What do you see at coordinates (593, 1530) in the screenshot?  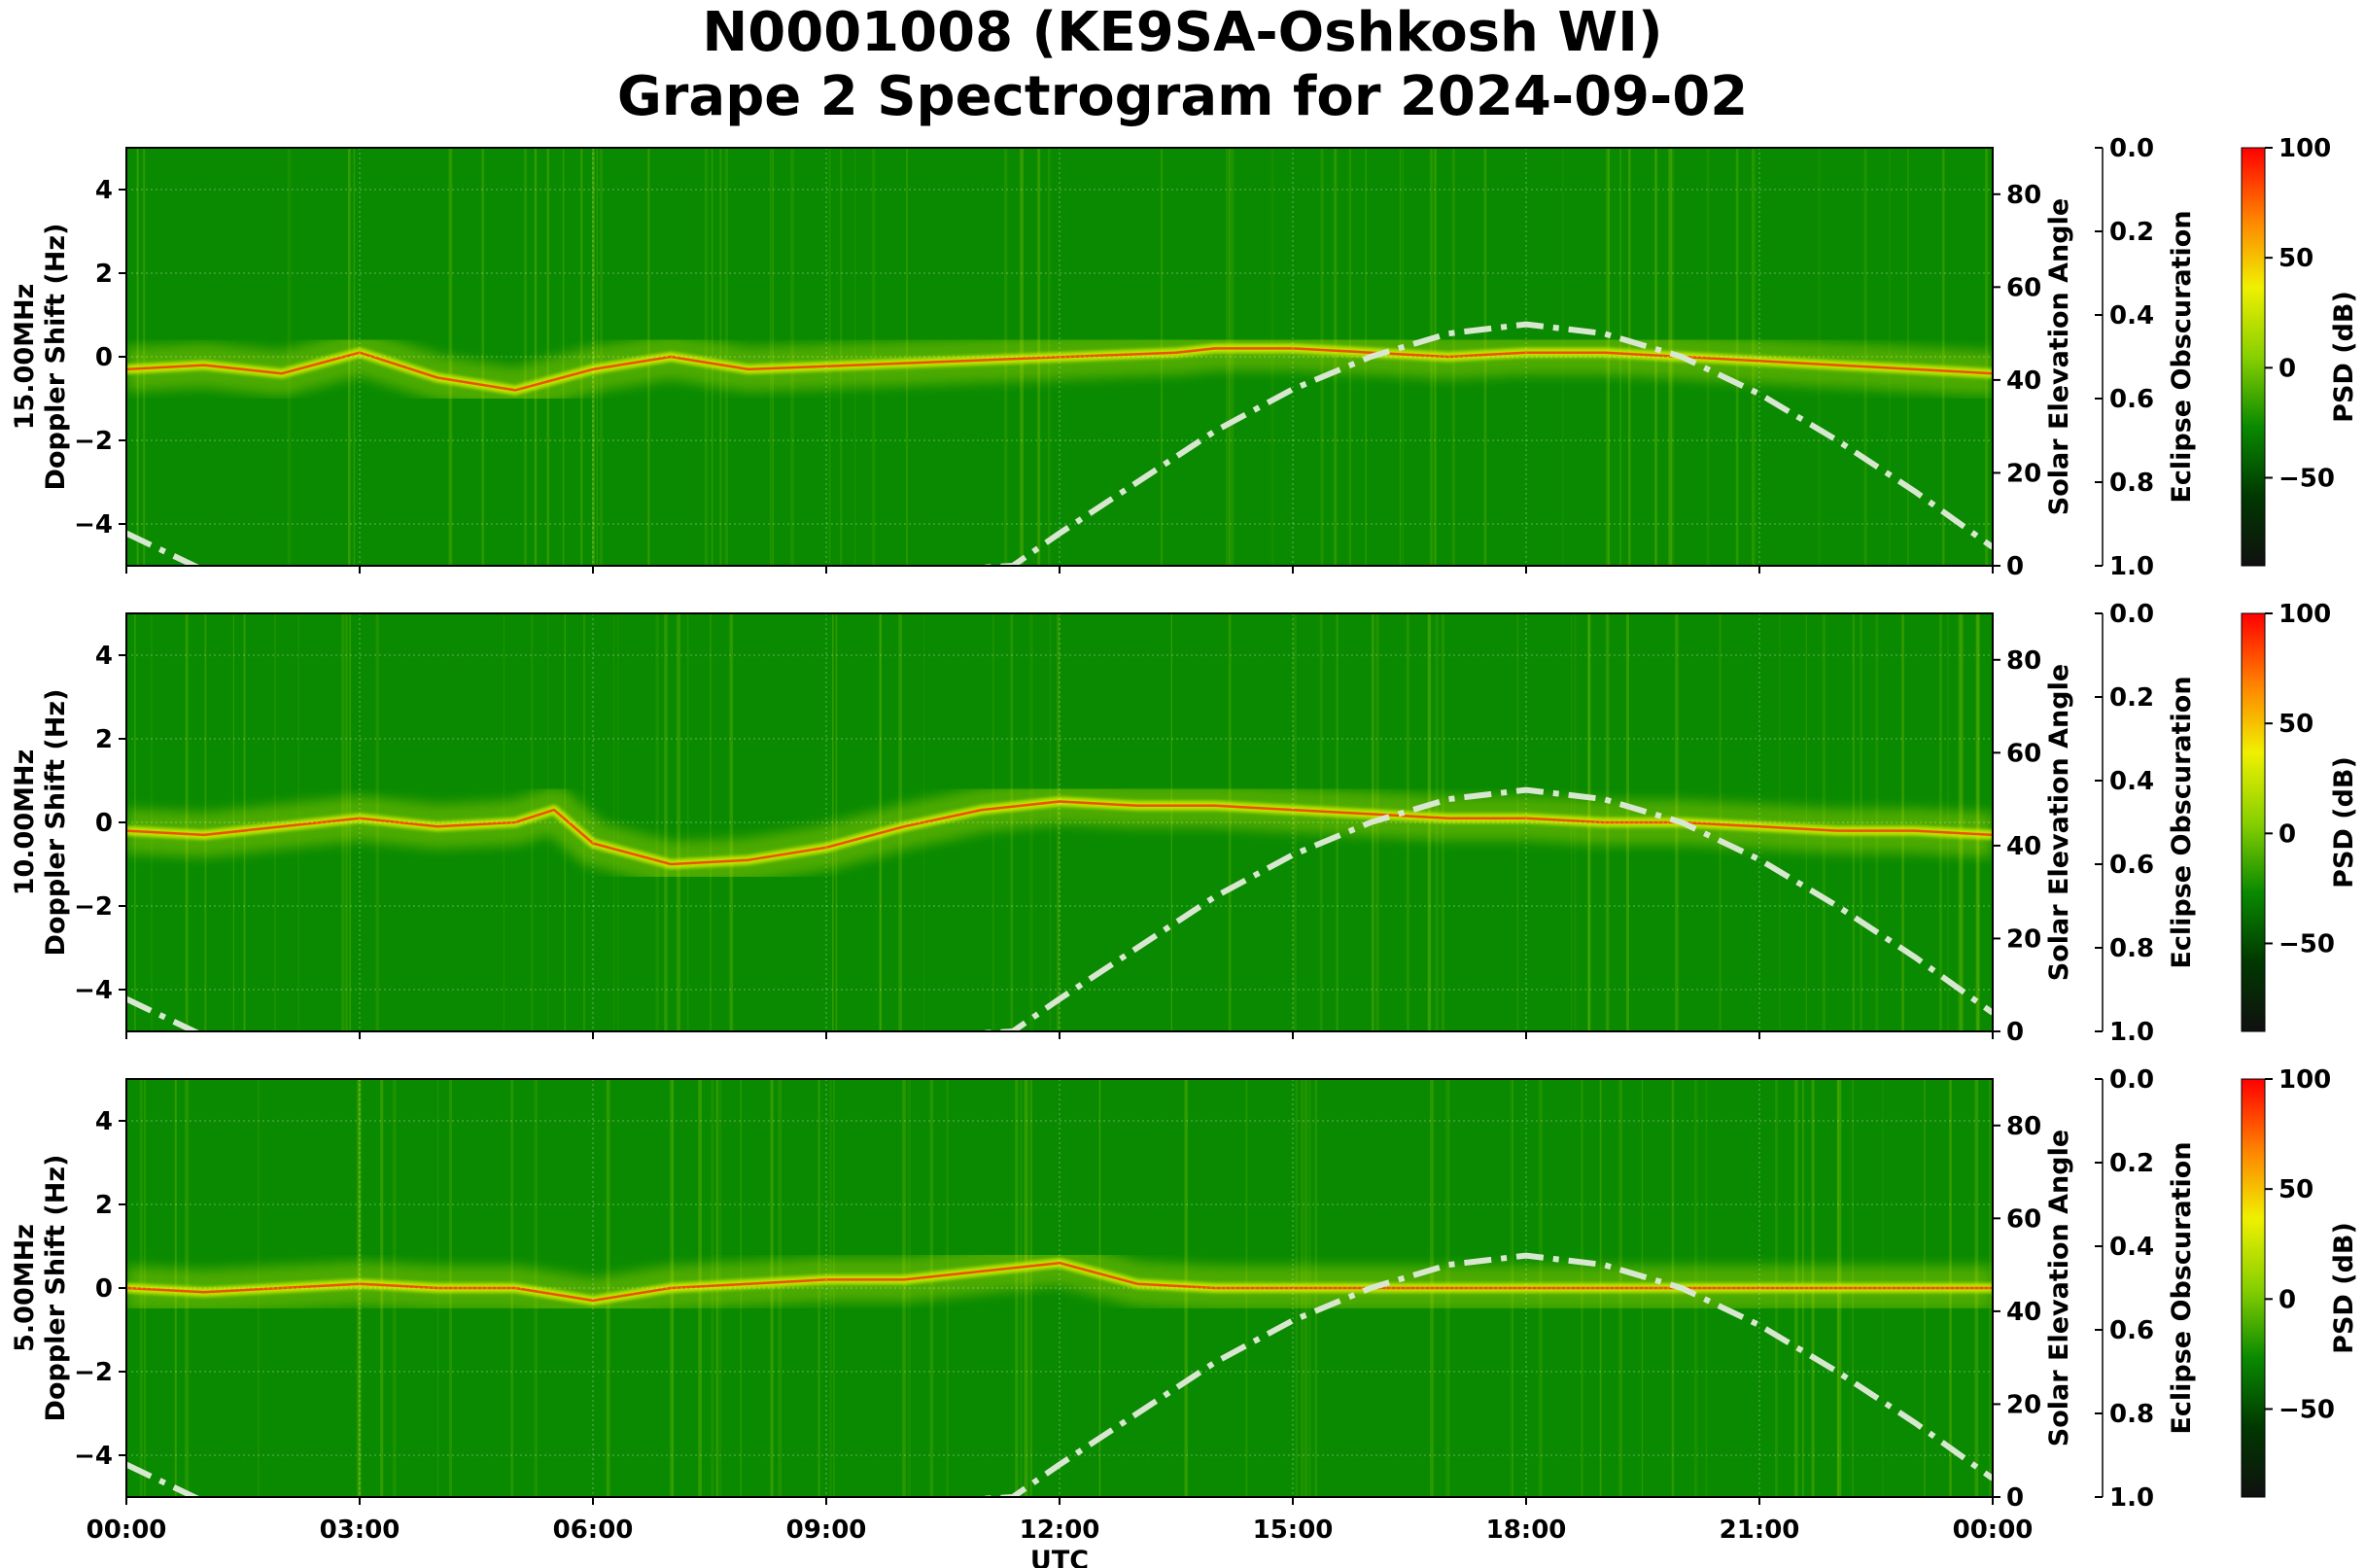 I see `x-tick-label: 06:00` at bounding box center [593, 1530].